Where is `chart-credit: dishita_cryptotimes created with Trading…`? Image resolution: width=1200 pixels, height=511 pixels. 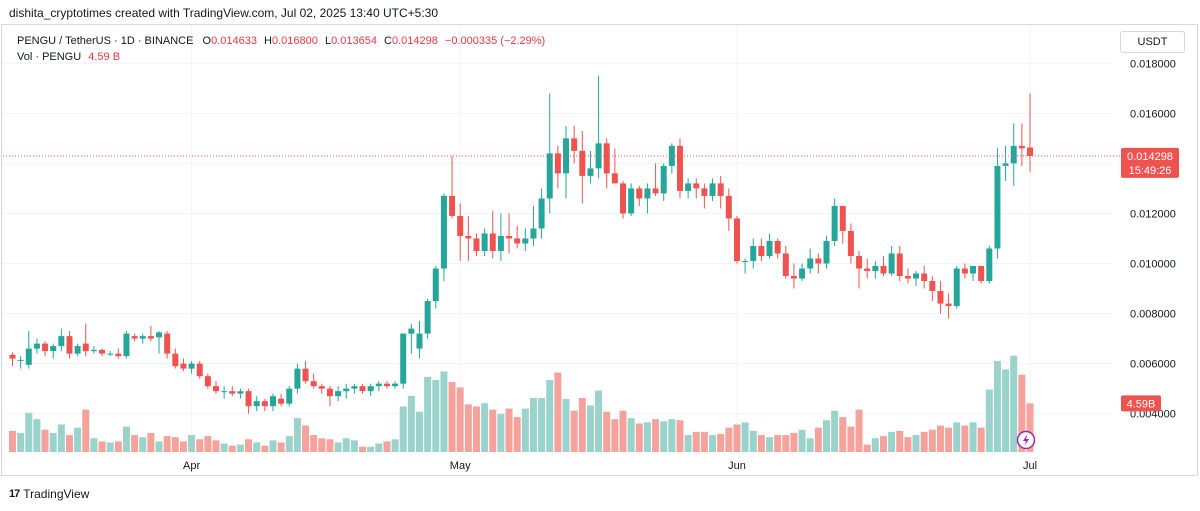 chart-credit: dishita_cryptotimes created with Trading… is located at coordinates (224, 13).